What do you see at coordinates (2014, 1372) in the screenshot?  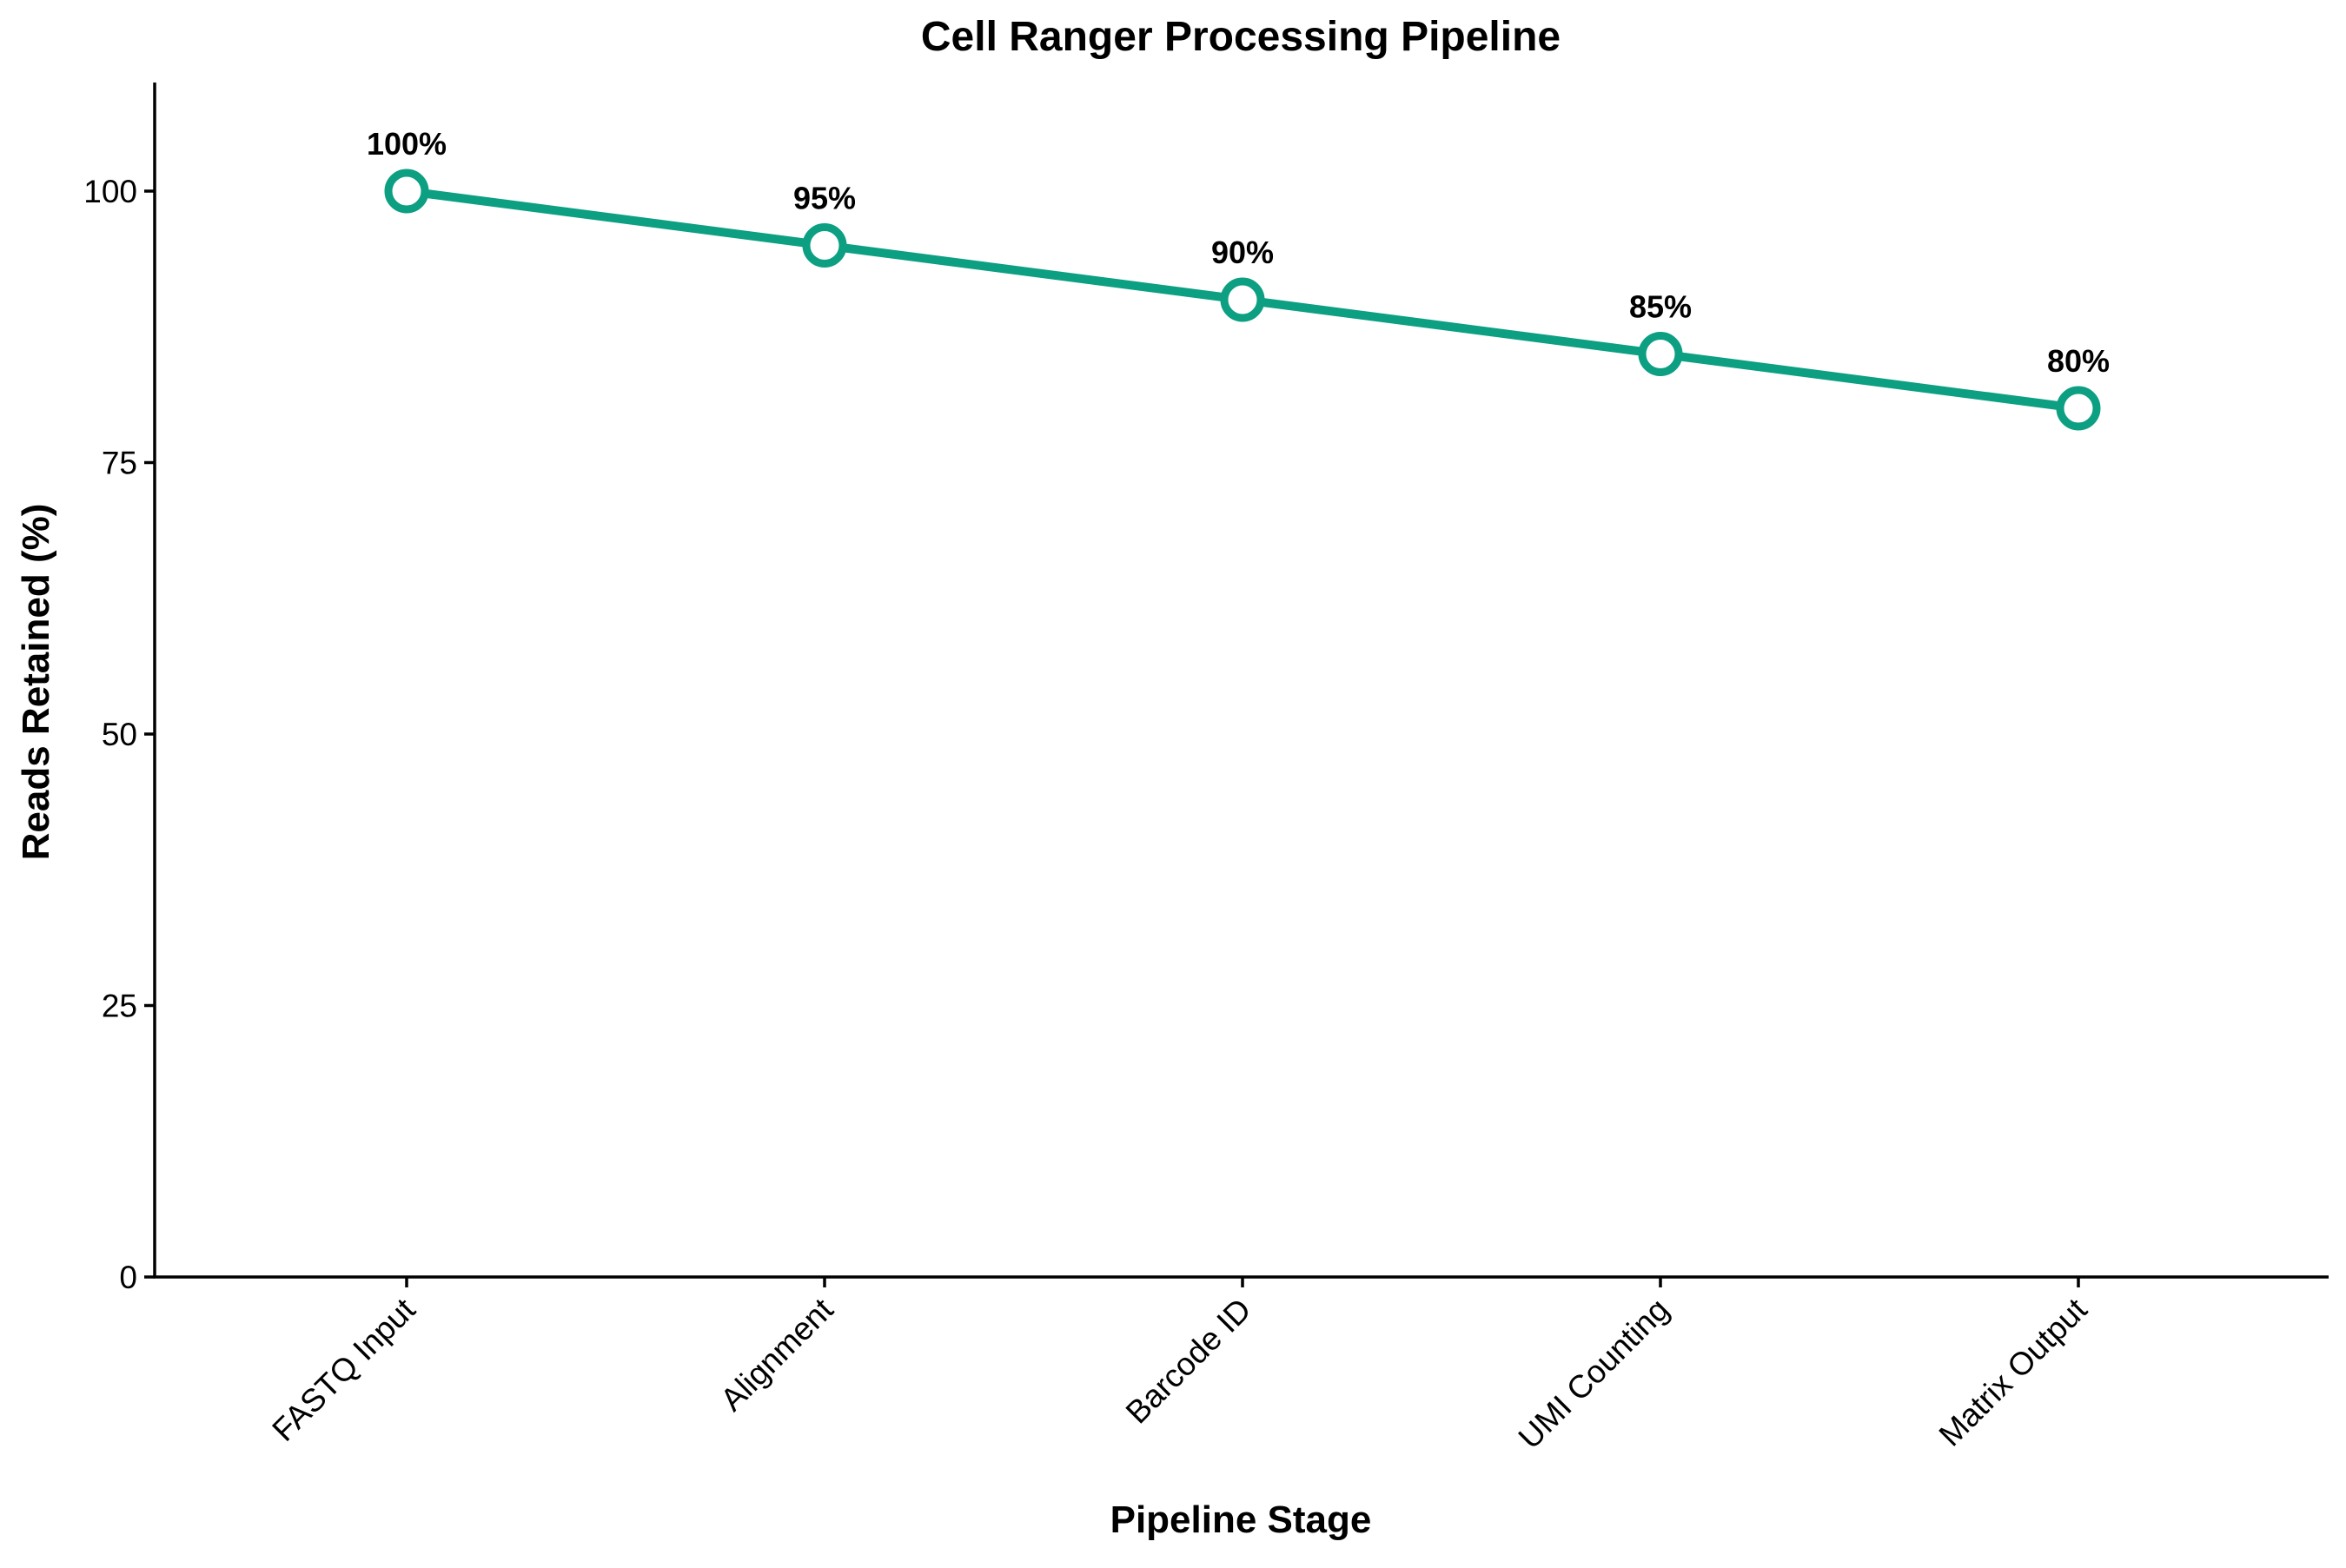 I see `x-tick-label: Matrix Output` at bounding box center [2014, 1372].